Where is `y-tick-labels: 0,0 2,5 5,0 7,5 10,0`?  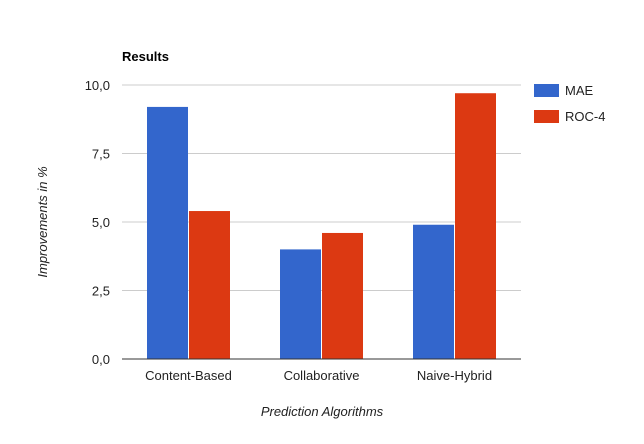
y-tick-labels: 0,0 2,5 5,0 7,5 10,0 is located at coordinates (97, 222).